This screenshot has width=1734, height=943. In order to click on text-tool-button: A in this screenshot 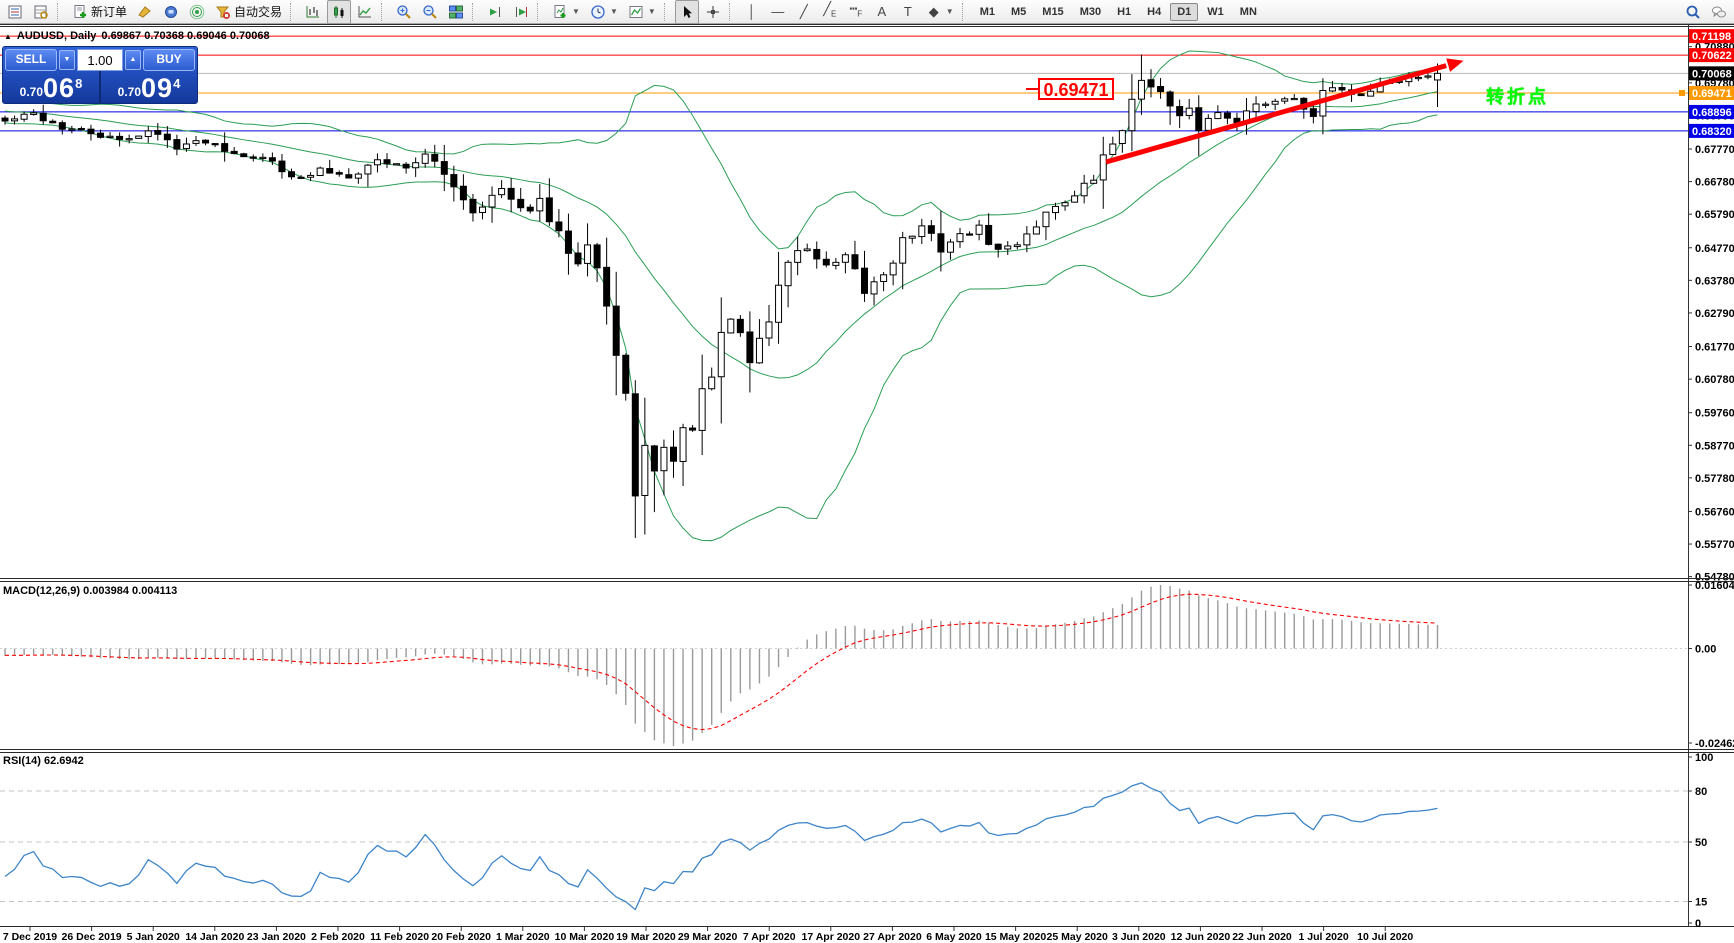, I will do `click(882, 12)`.